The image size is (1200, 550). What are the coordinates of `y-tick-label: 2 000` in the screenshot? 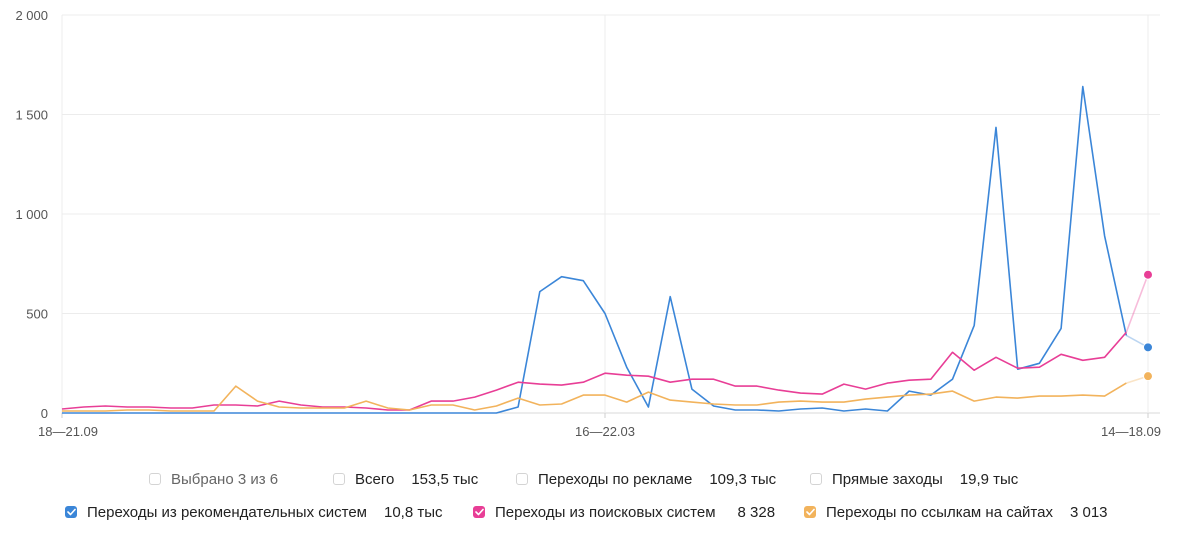 It's located at (31, 15).